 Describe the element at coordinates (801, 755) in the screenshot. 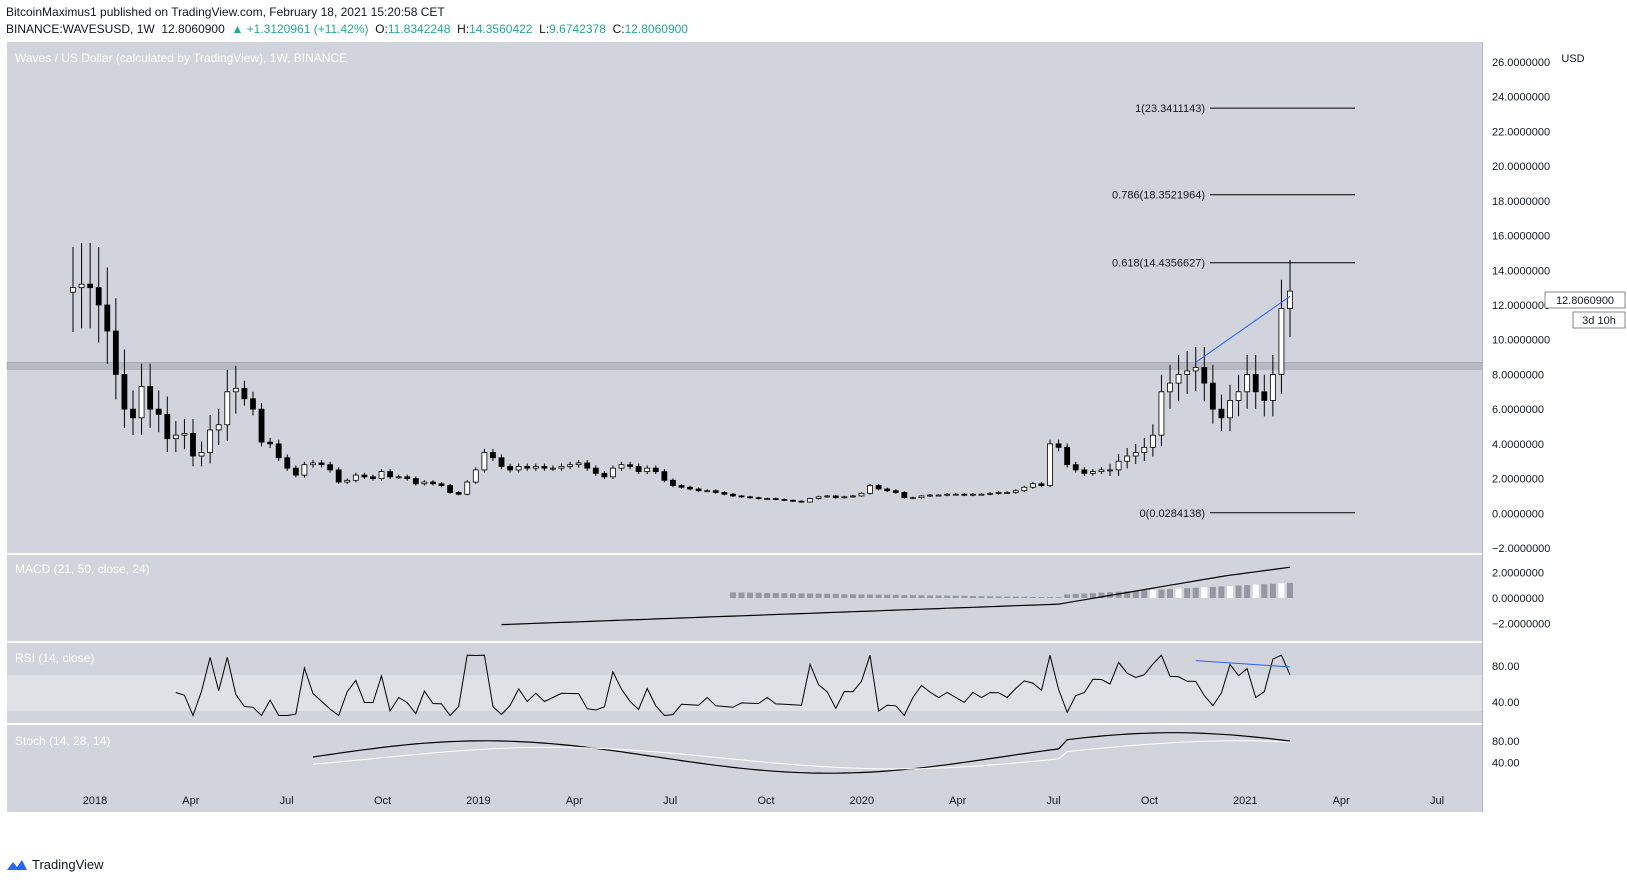

I see `stoch-d-line` at that location.